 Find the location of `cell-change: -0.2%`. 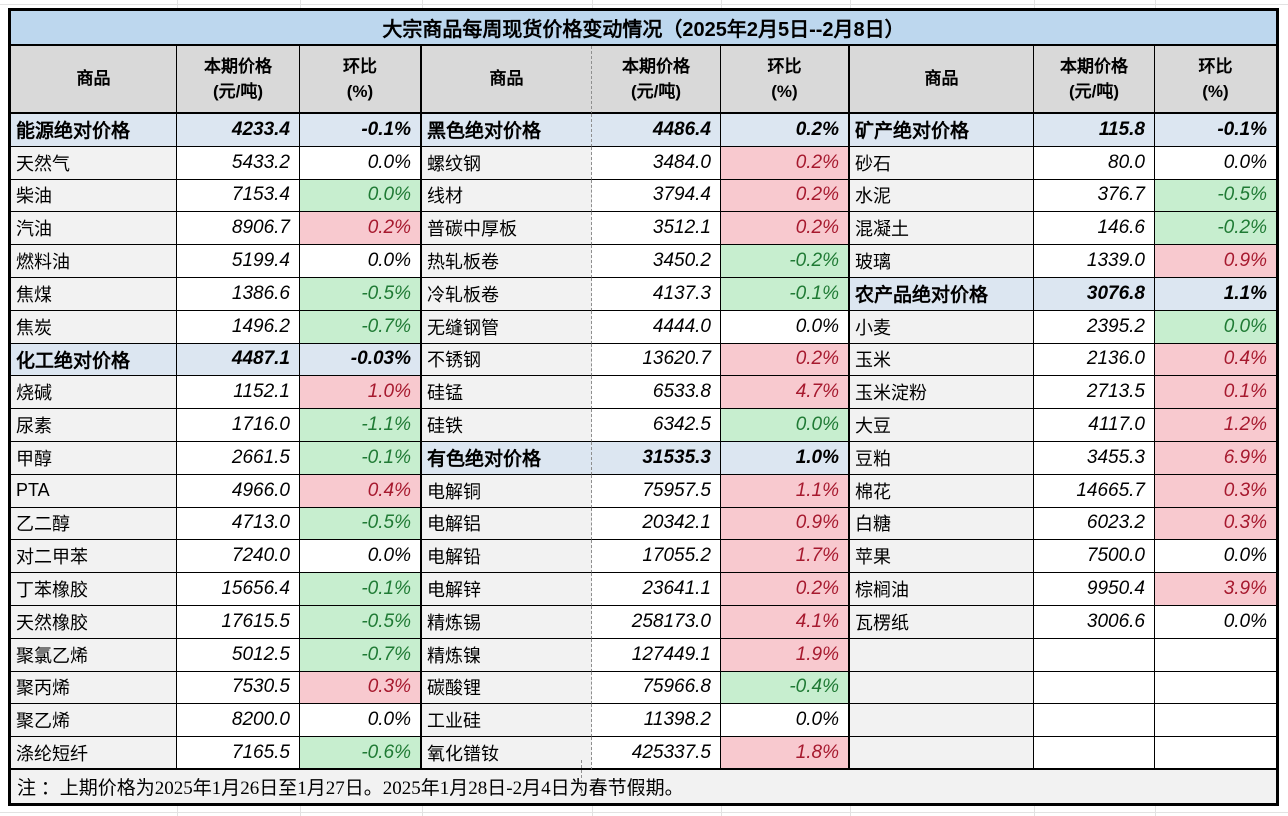

cell-change: -0.2% is located at coordinates (785, 261).